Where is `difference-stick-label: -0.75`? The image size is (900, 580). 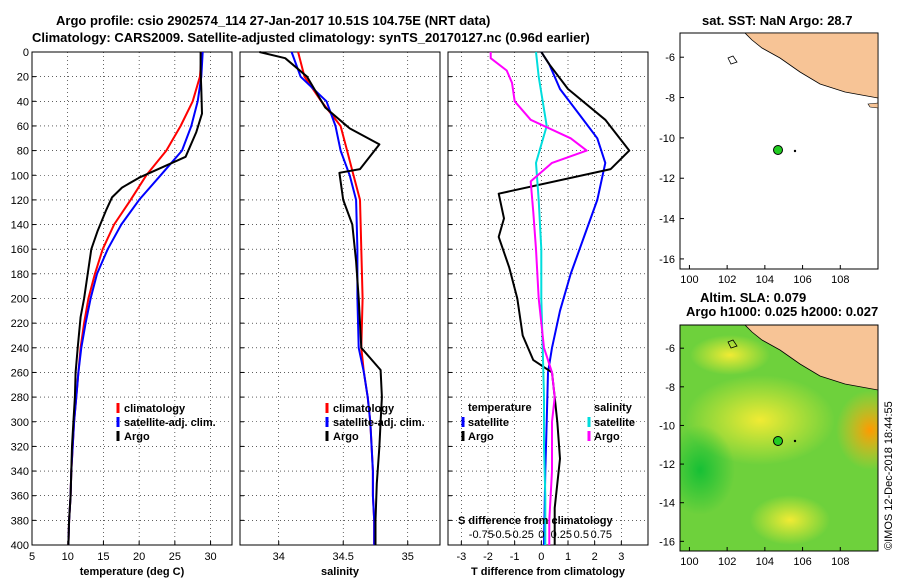 difference-stick-label: -0.75 is located at coordinates (481, 535).